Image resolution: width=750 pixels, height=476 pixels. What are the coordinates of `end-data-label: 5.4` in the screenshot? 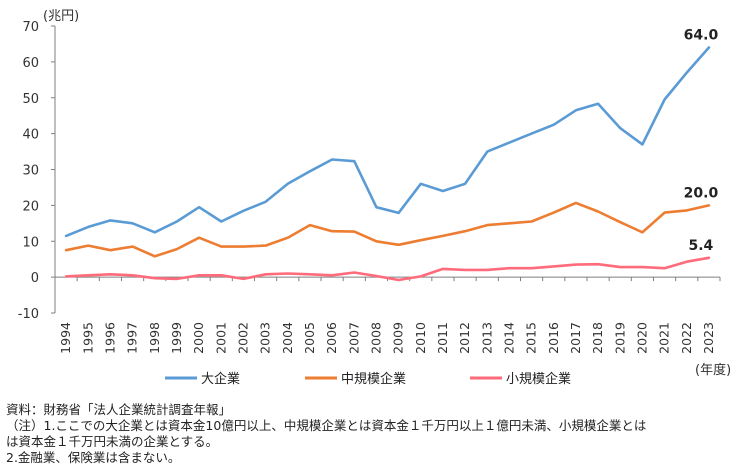 It's located at (701, 246).